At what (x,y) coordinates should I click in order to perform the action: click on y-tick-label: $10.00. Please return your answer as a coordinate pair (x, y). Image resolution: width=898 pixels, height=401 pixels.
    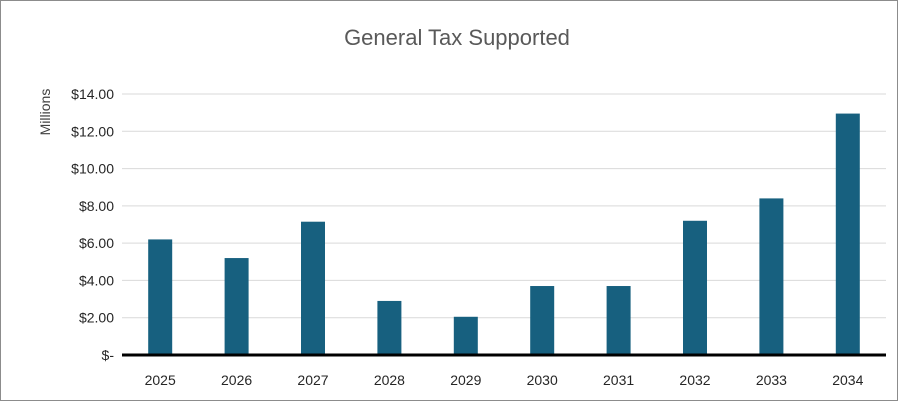
    Looking at the image, I should click on (92, 169).